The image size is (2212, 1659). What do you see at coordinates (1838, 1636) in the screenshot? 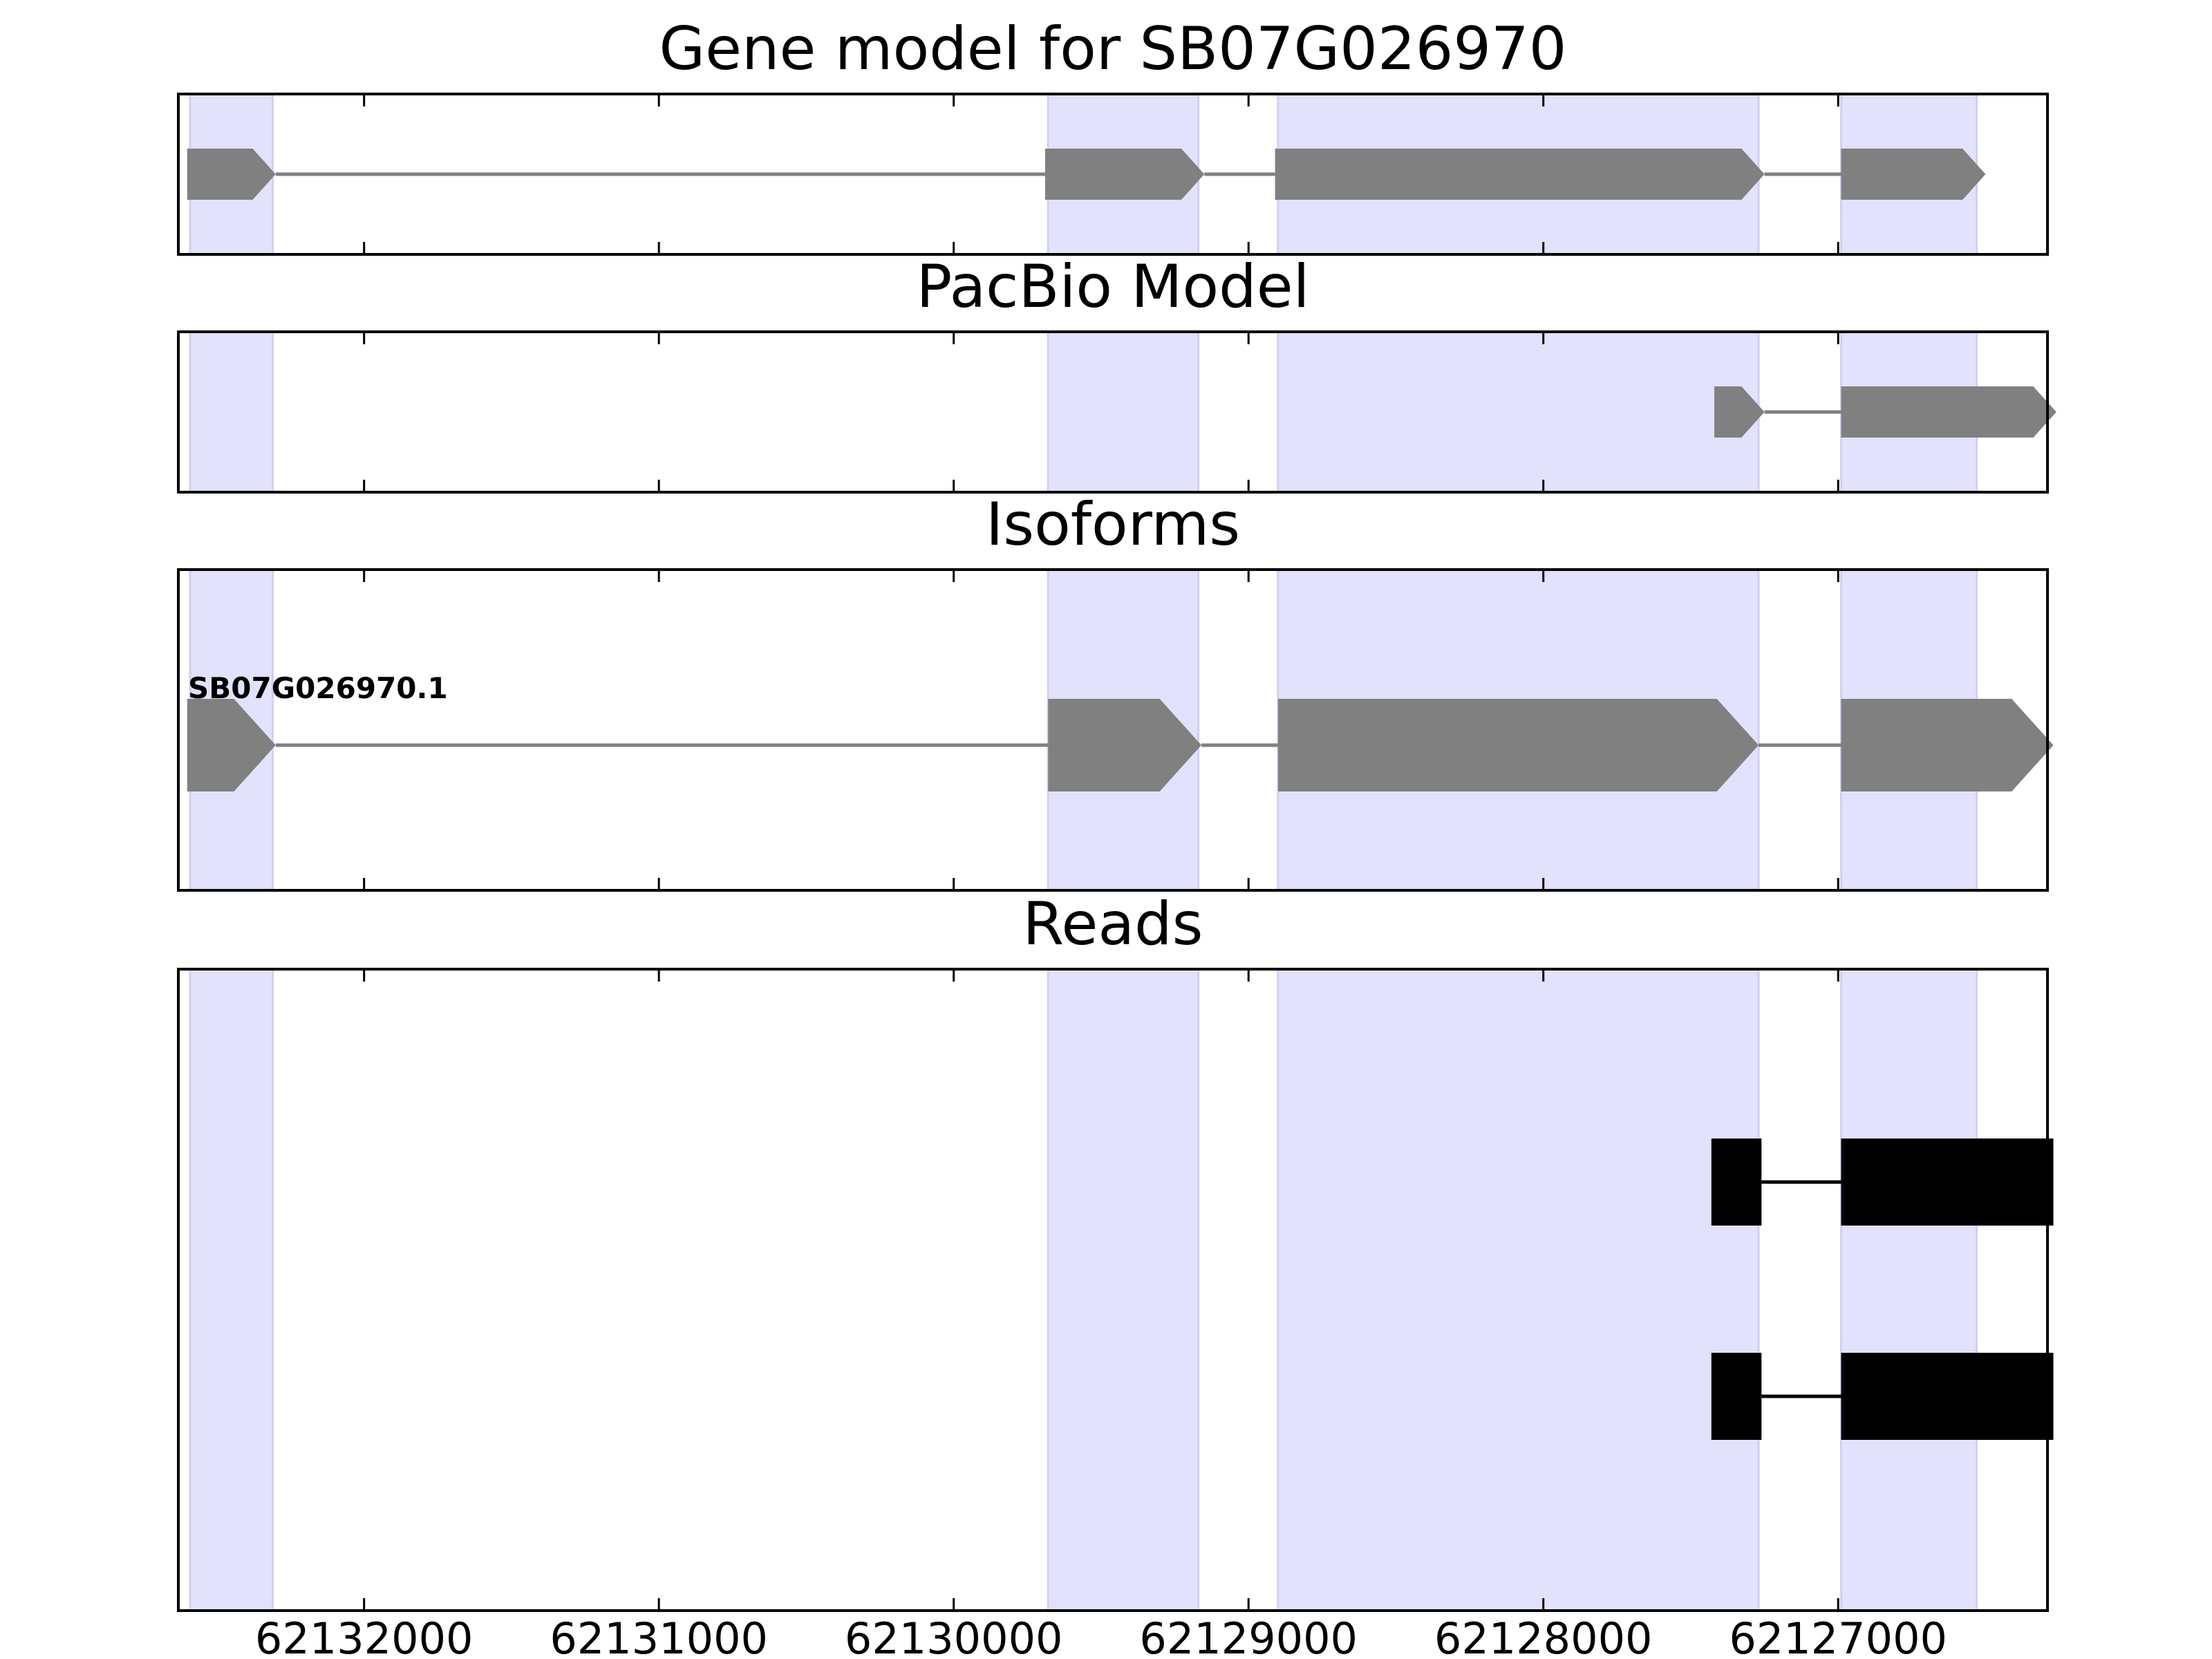
I see `x-tick-label: 62127000` at bounding box center [1838, 1636].